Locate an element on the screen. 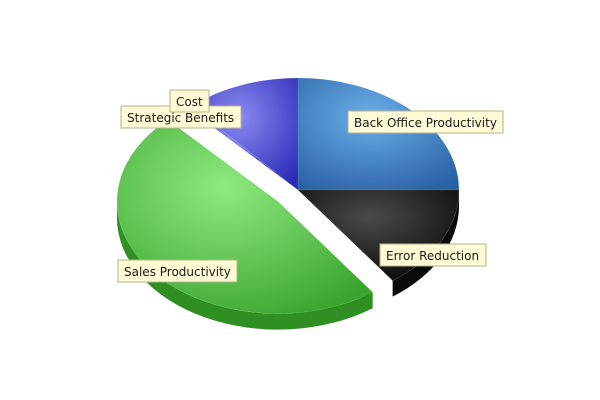 The height and width of the screenshot is (400, 600). pie-slice-back-office-productivity is located at coordinates (378, 134).